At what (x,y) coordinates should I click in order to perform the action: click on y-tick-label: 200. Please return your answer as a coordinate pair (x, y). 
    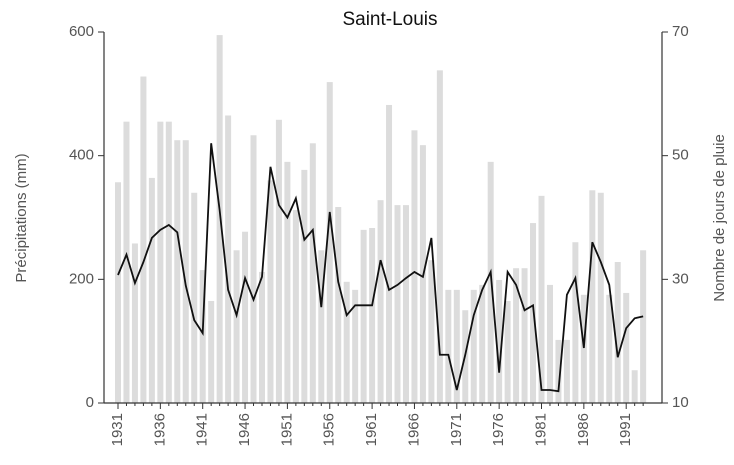
    Looking at the image, I should click on (81, 278).